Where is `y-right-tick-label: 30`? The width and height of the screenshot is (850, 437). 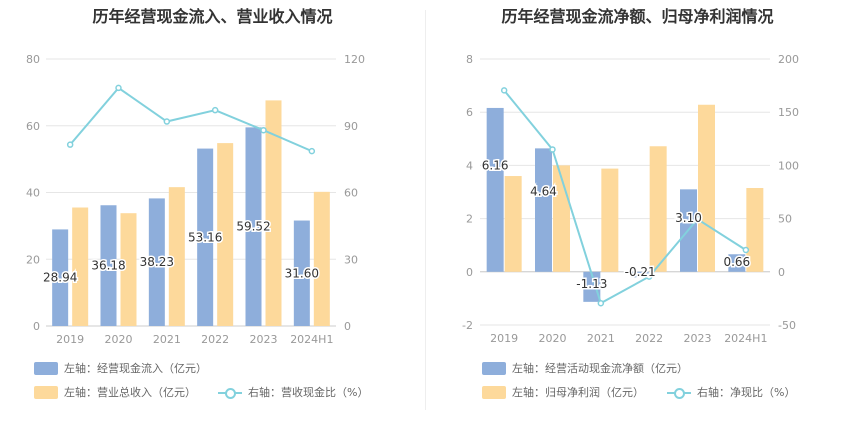
y-right-tick-label: 30 is located at coordinates (351, 259).